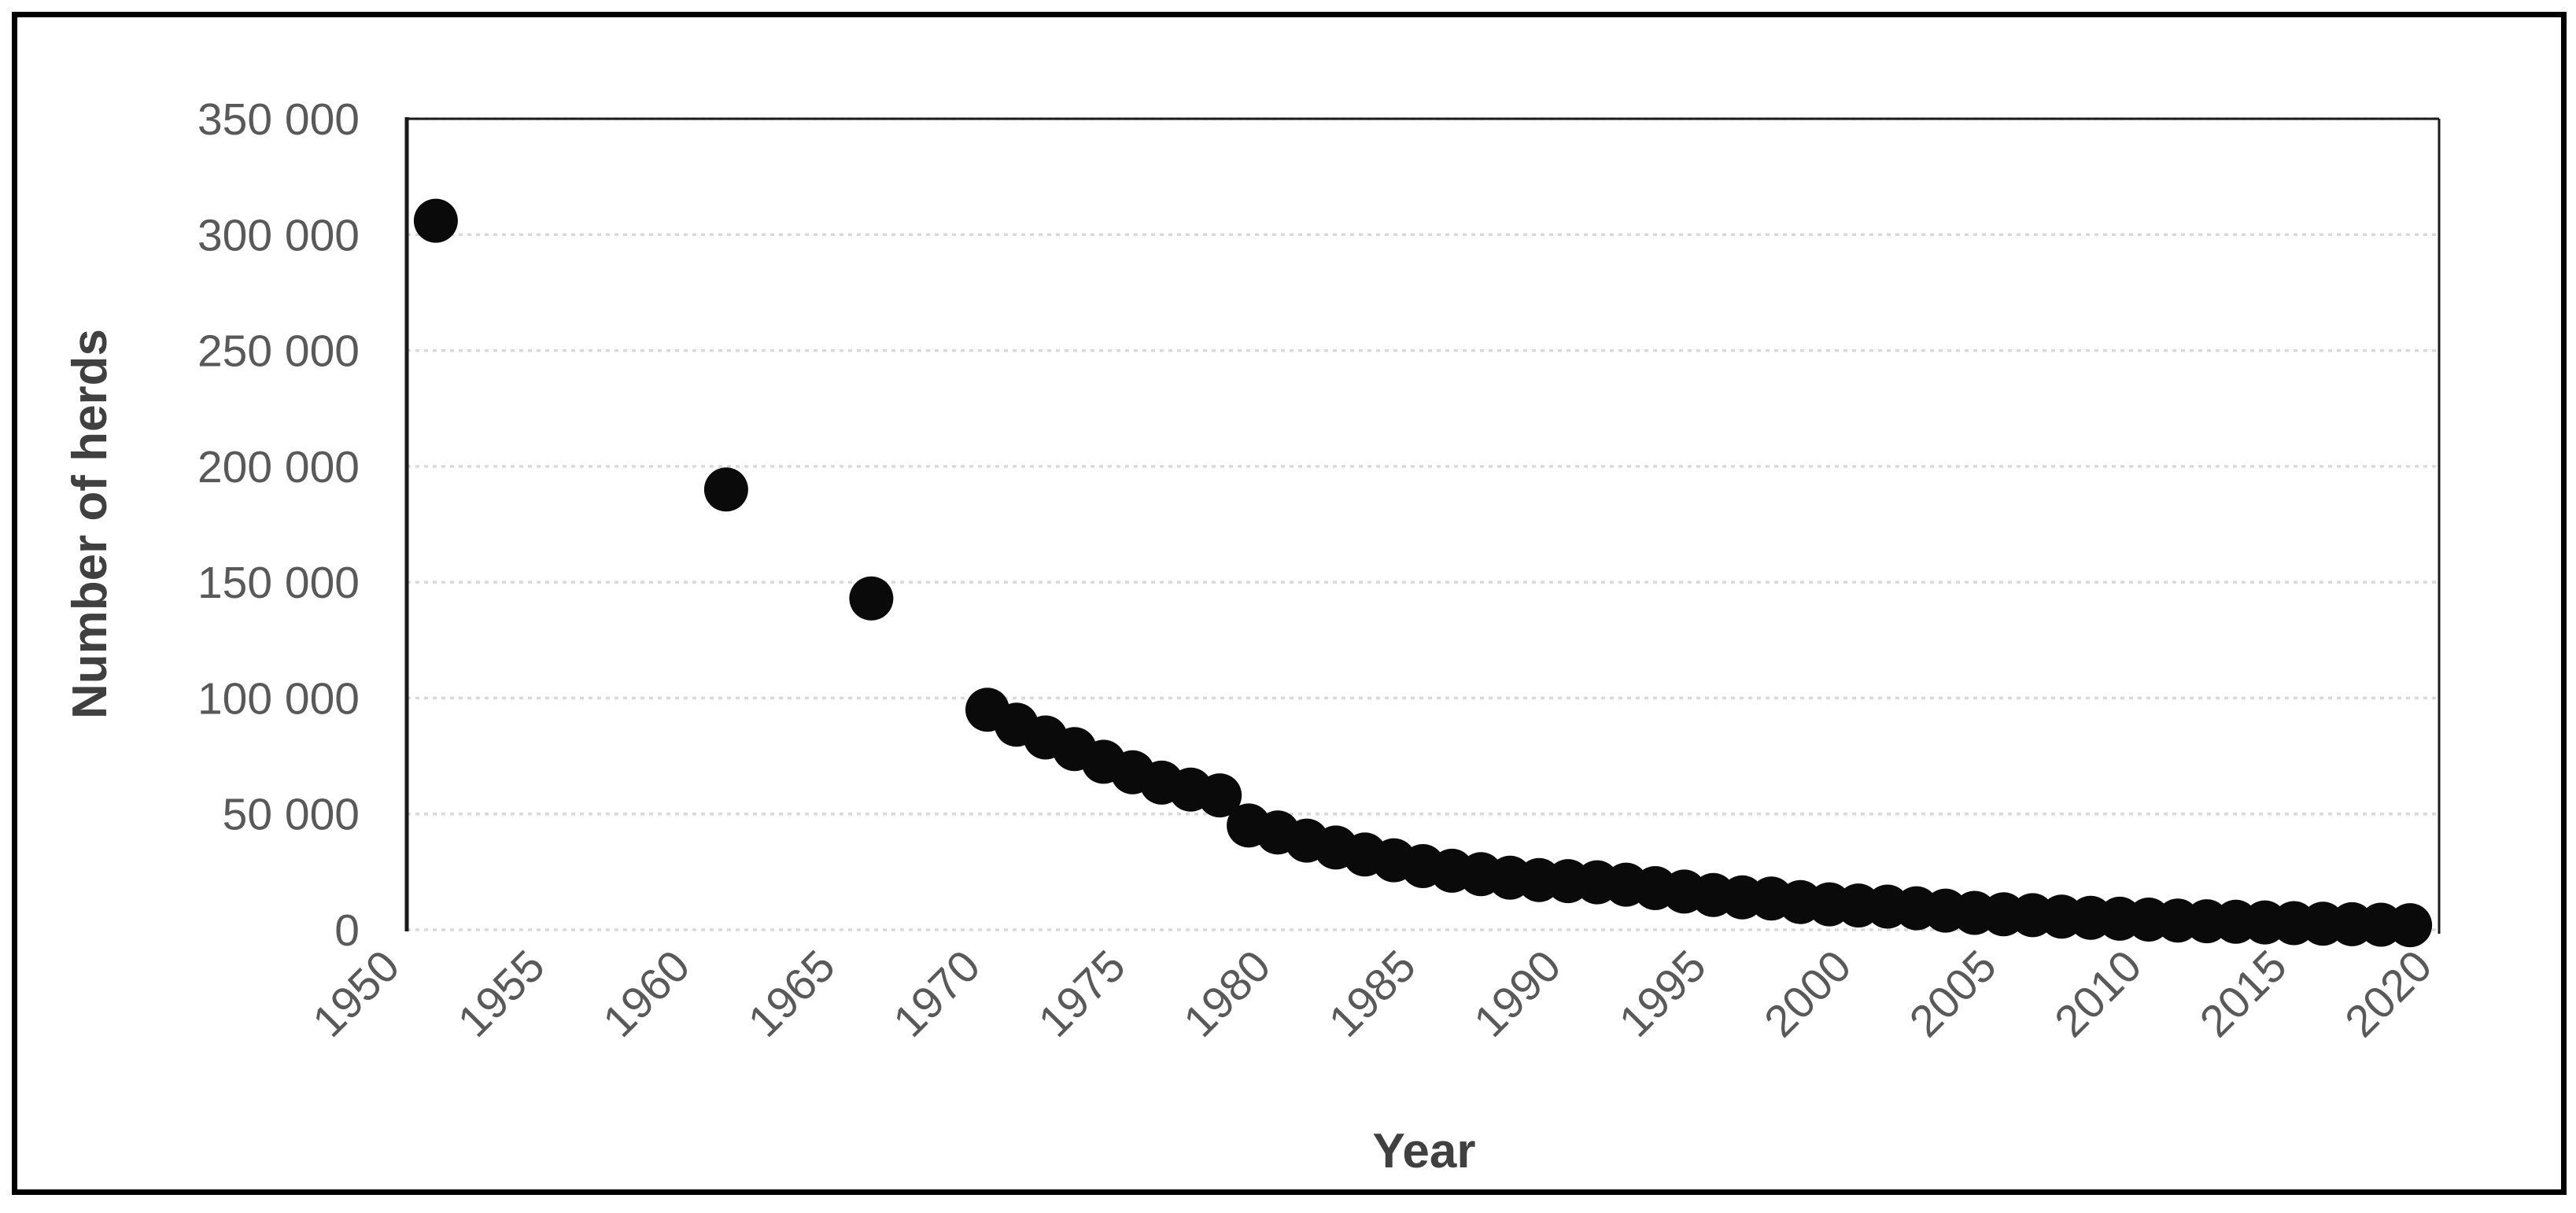  I want to click on y-axis-title: Number of herds, so click(90, 524).